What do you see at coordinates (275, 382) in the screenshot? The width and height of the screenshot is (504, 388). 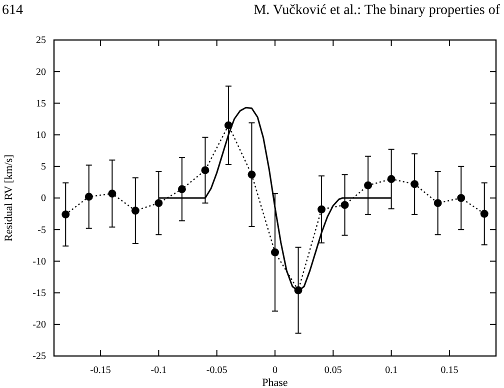 I see `x-axis-title: Phase` at bounding box center [275, 382].